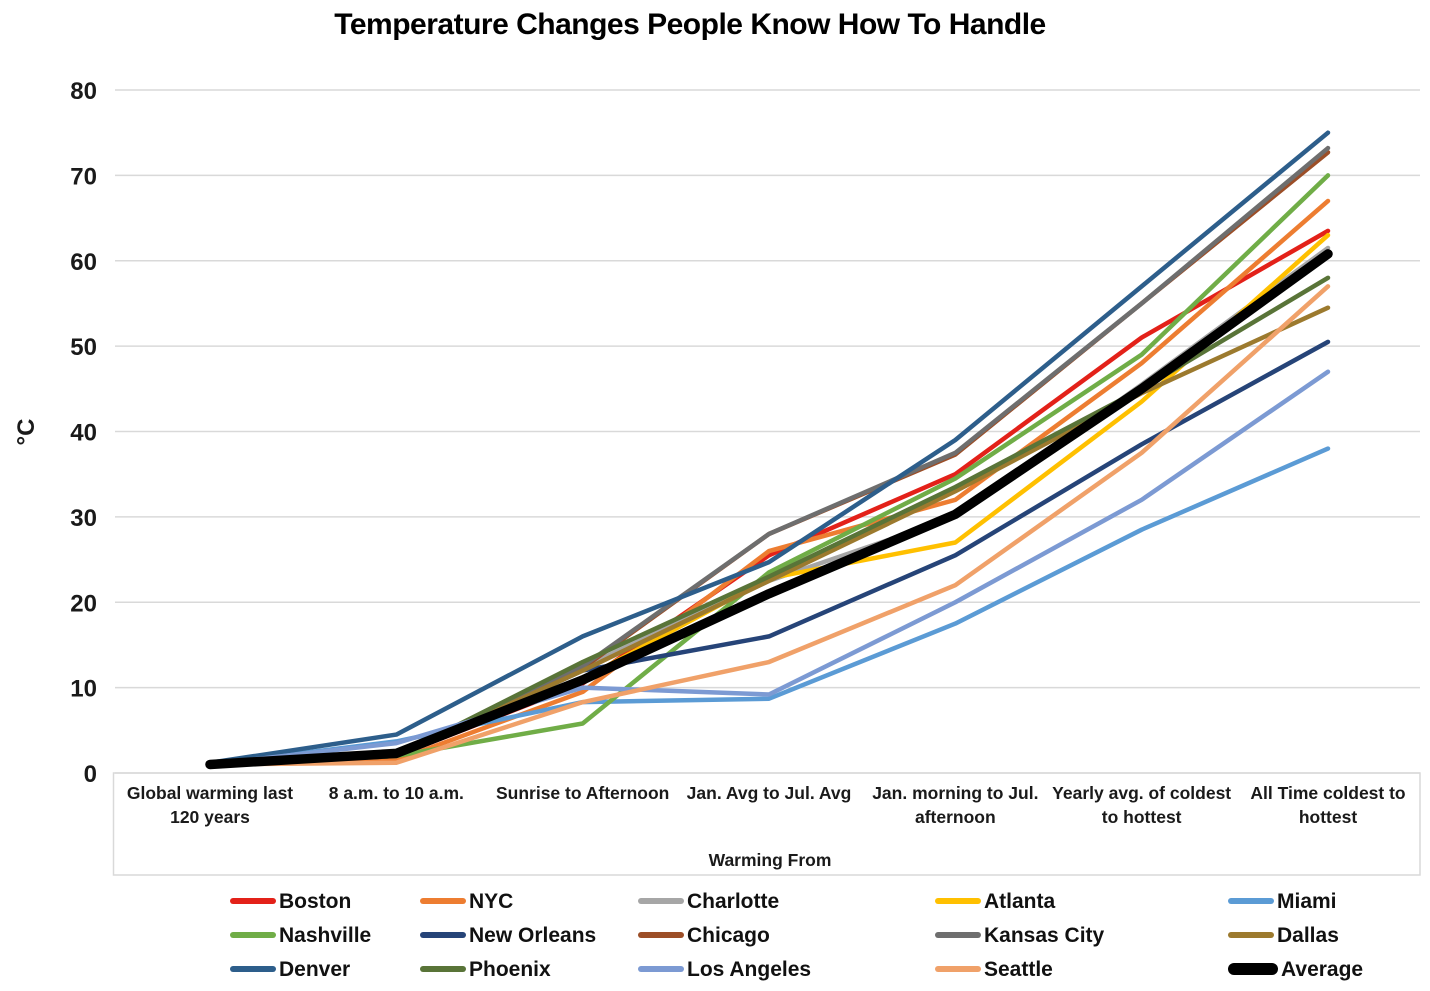 The width and height of the screenshot is (1430, 991). I want to click on legend-item-new-orleans: New Orleans, so click(508, 935).